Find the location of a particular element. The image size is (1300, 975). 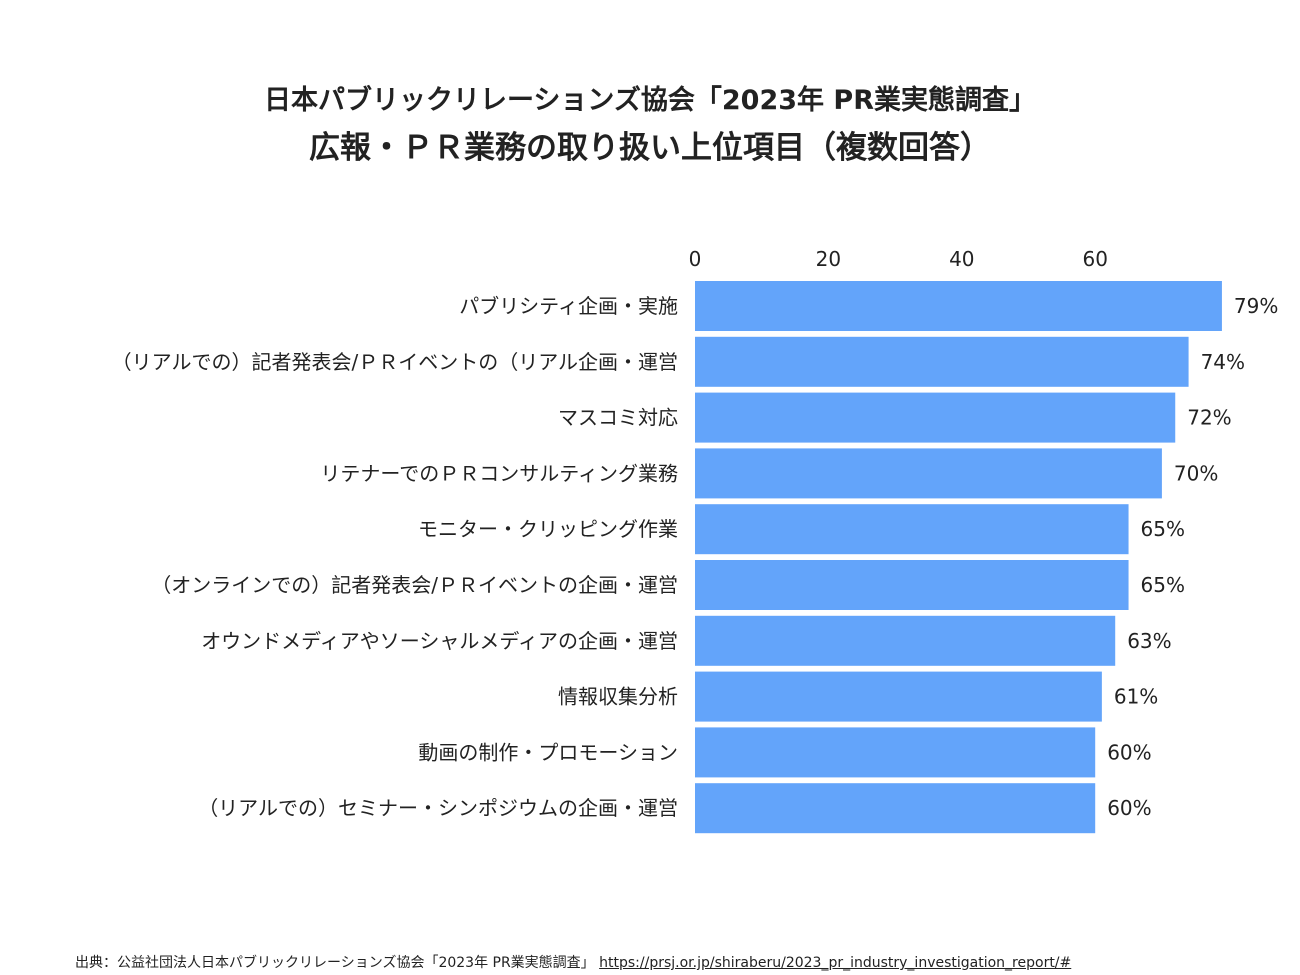

category-label: モニター・クリッピング作業 is located at coordinates (548, 529).